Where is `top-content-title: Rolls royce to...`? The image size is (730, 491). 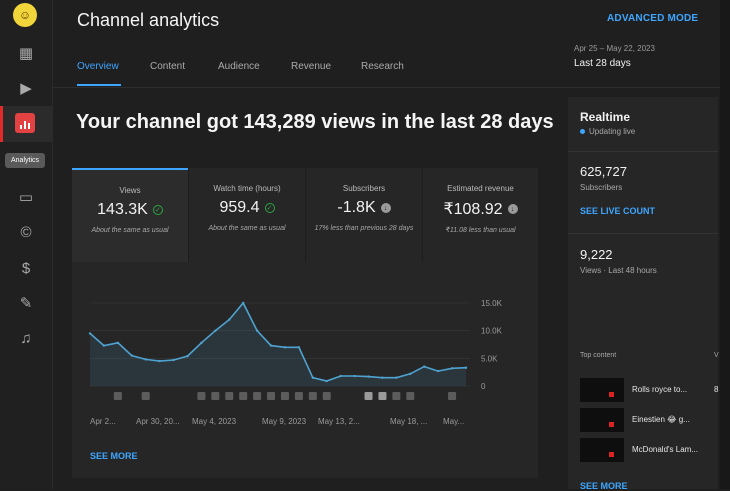
top-content-title: Rolls royce to... is located at coordinates (660, 389).